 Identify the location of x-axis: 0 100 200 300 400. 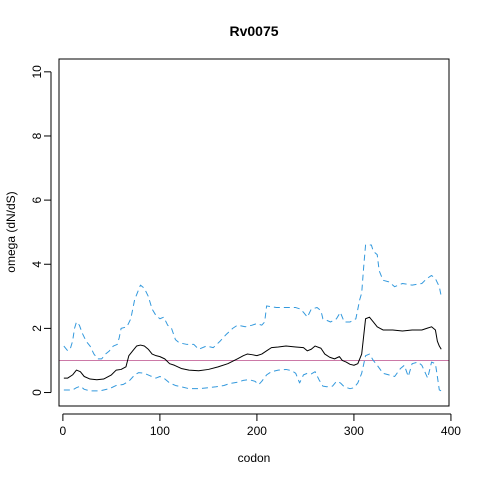
(260, 425).